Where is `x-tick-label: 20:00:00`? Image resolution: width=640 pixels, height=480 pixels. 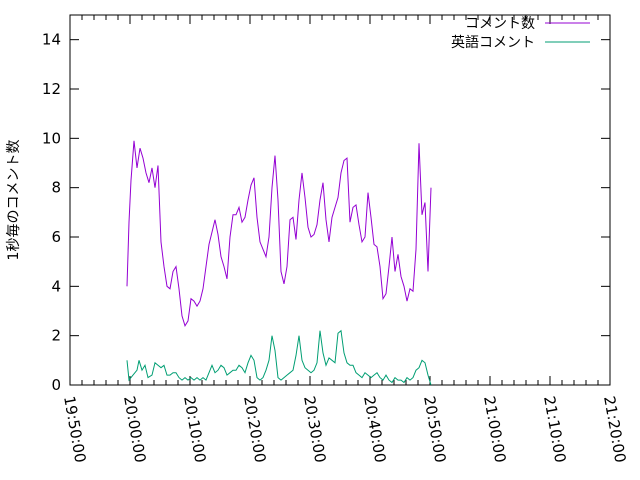
x-tick-label: 20:00:00 is located at coordinates (134, 429).